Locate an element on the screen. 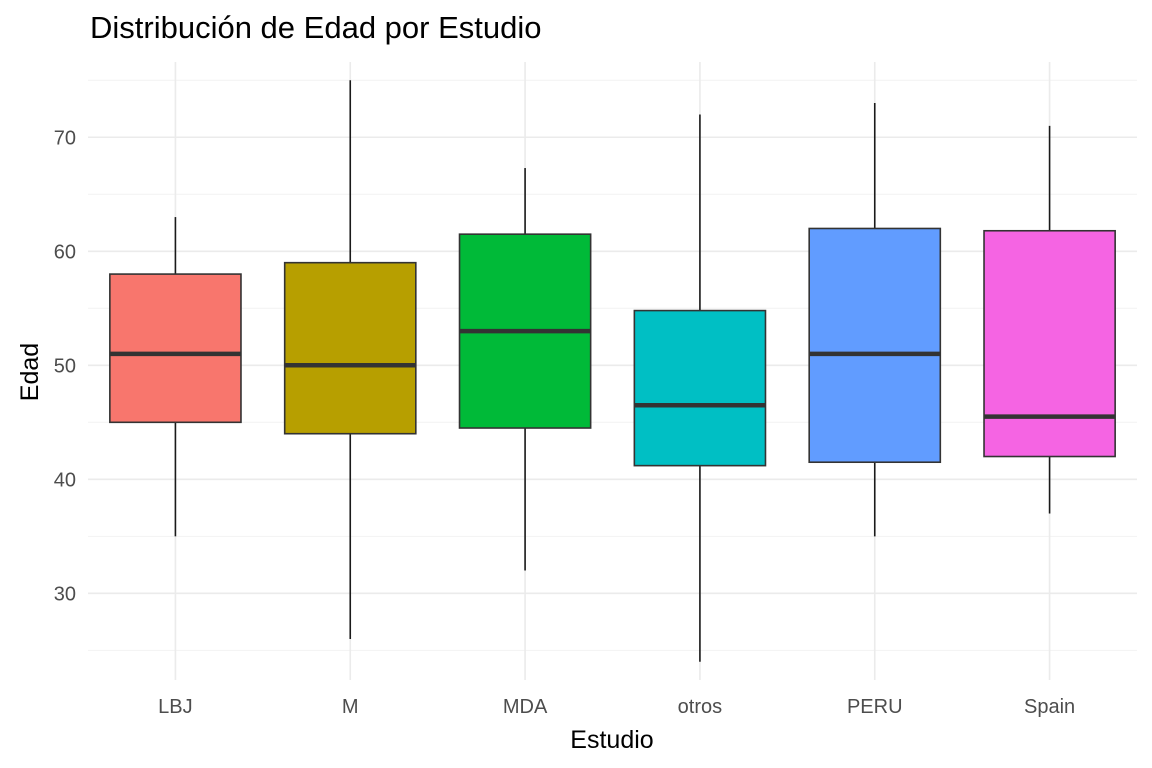 Image resolution: width=1152 pixels, height=768 pixels. x-axis-title: Estudio is located at coordinates (611, 740).